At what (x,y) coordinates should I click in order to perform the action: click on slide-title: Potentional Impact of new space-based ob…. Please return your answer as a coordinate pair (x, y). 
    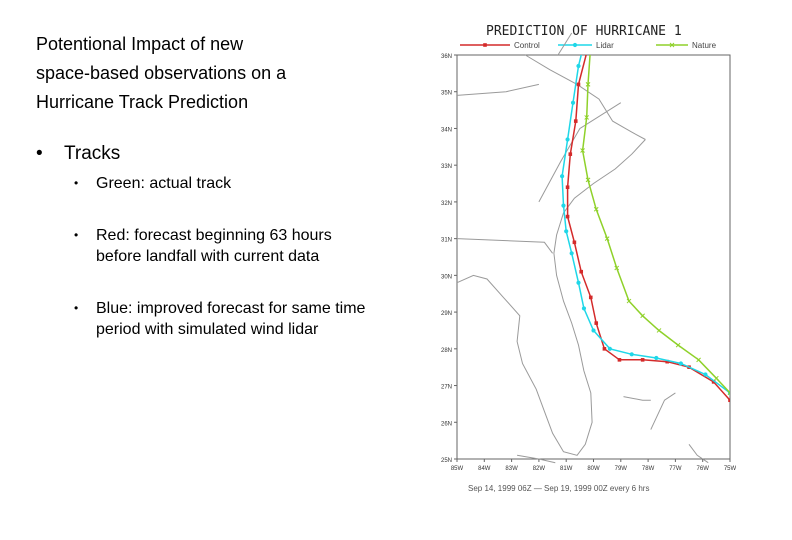
    Looking at the image, I should click on (216, 73).